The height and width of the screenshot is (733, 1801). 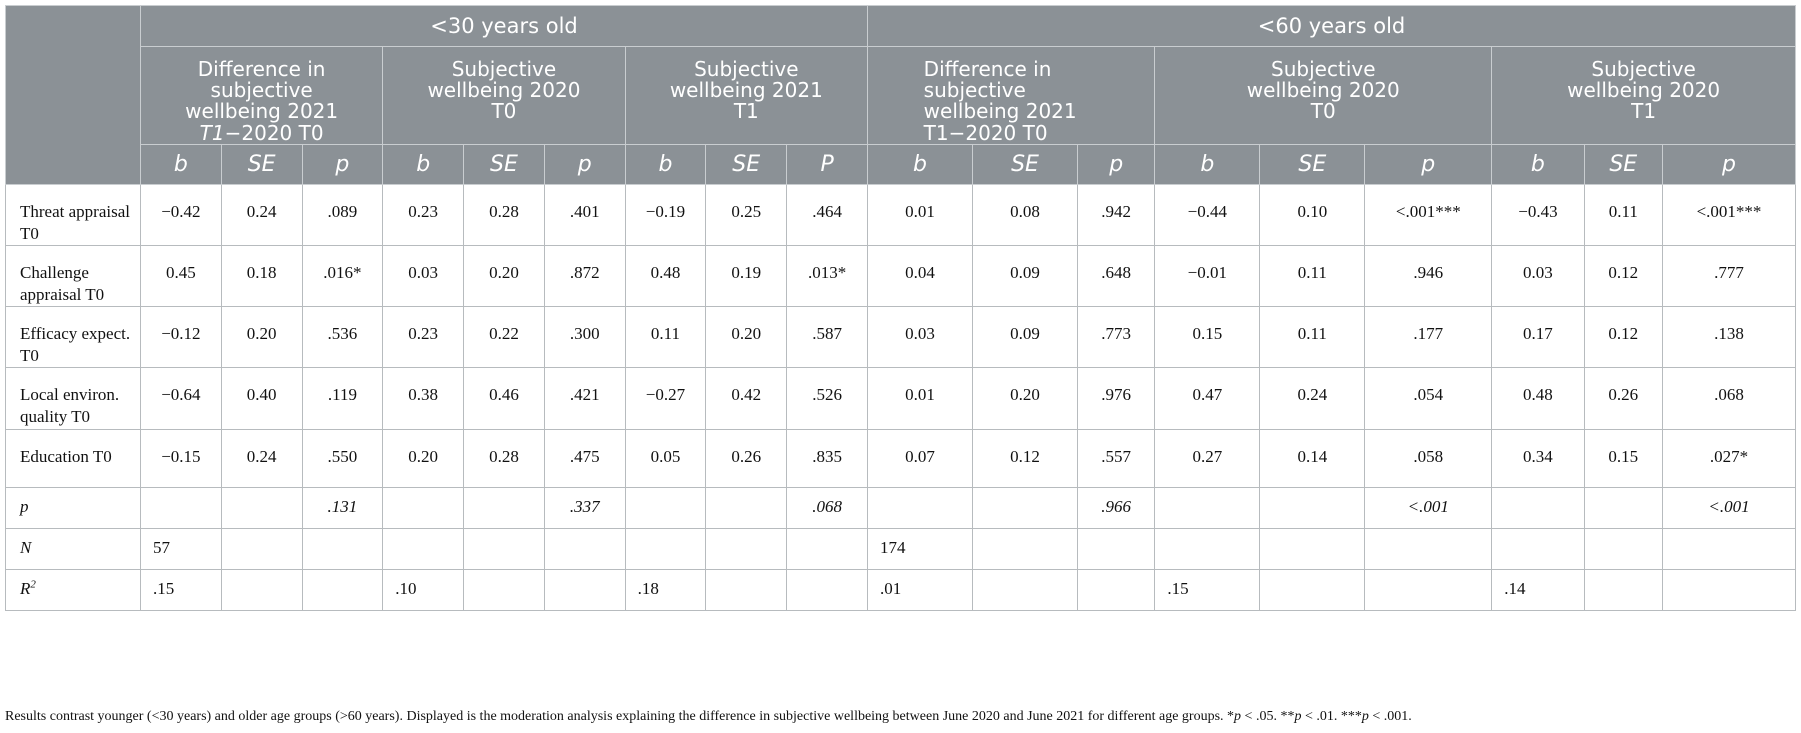 I want to click on table-cell: .138, so click(x=1729, y=337).